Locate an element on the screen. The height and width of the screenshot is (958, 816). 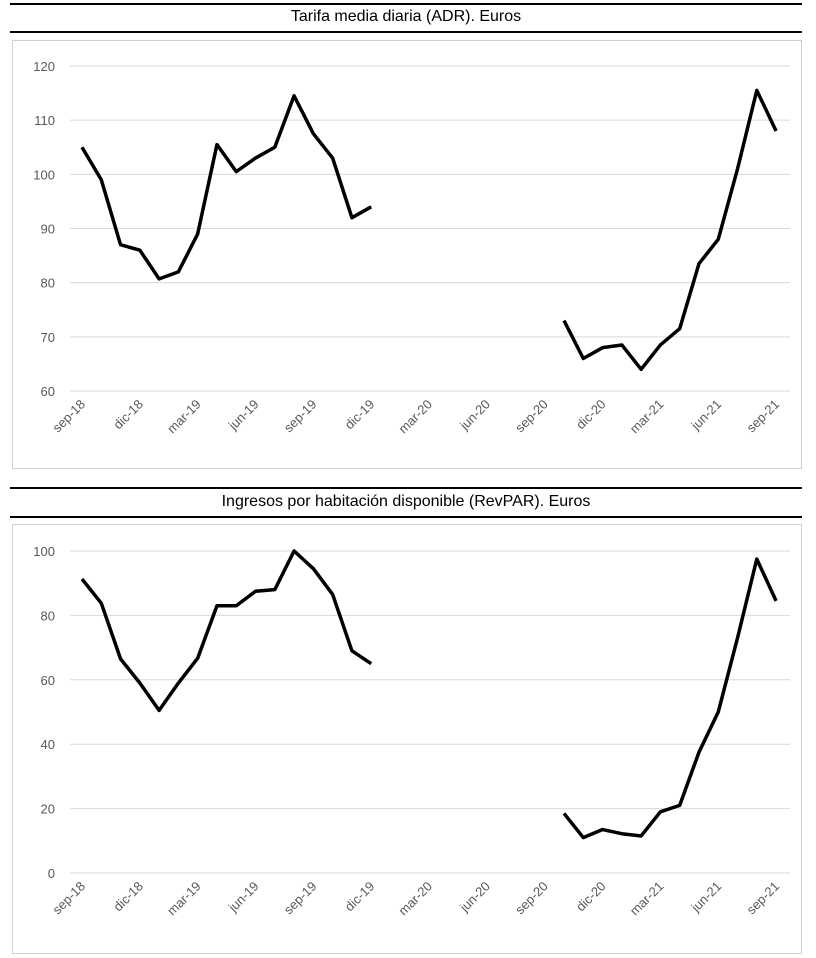
y-tick-label: 120 is located at coordinates (44, 66).